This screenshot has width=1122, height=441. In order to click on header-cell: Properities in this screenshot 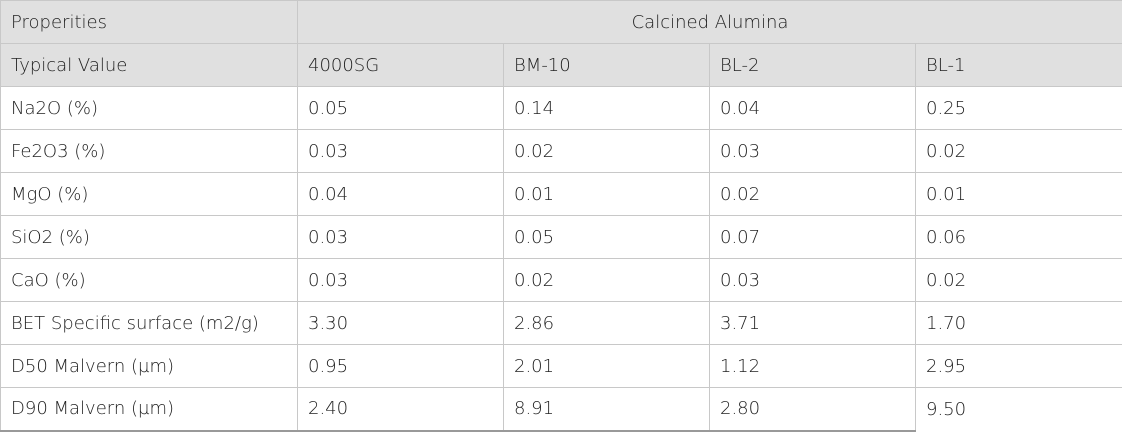, I will do `click(149, 22)`.